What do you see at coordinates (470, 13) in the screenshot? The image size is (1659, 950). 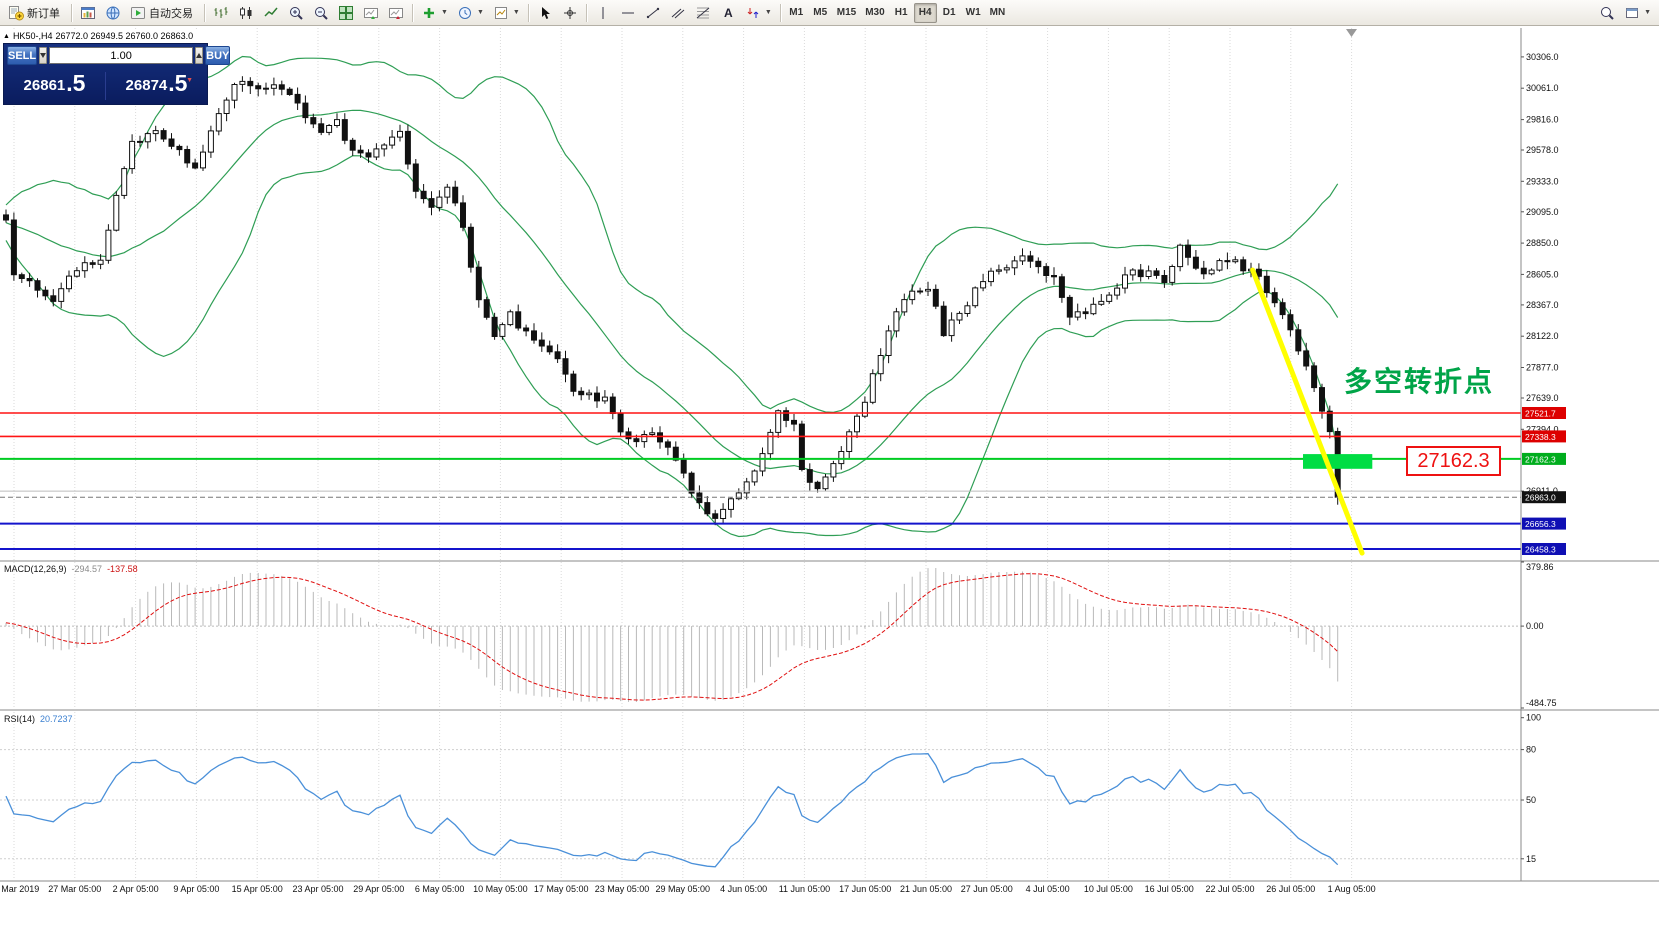 I see `periods-button: ▼` at bounding box center [470, 13].